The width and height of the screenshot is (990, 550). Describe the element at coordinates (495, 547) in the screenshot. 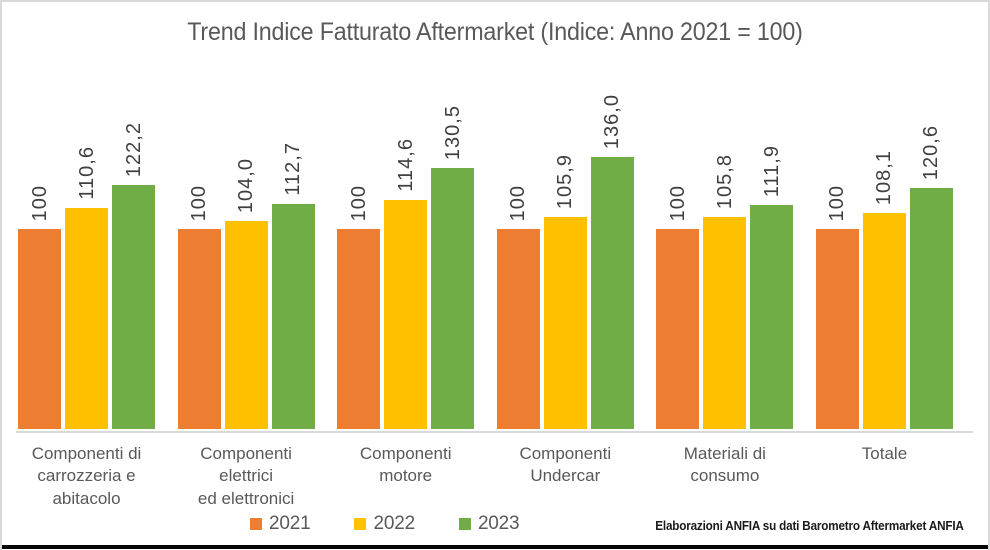

I see `bottom-border-line` at that location.